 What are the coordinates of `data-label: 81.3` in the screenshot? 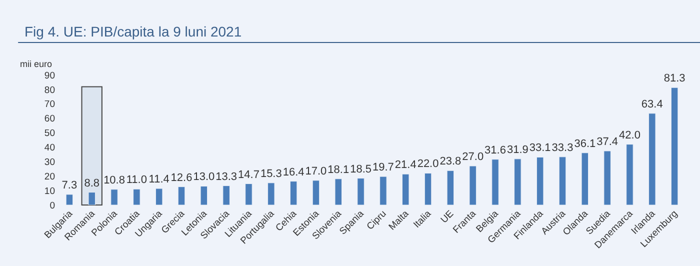 It's located at (675, 78).